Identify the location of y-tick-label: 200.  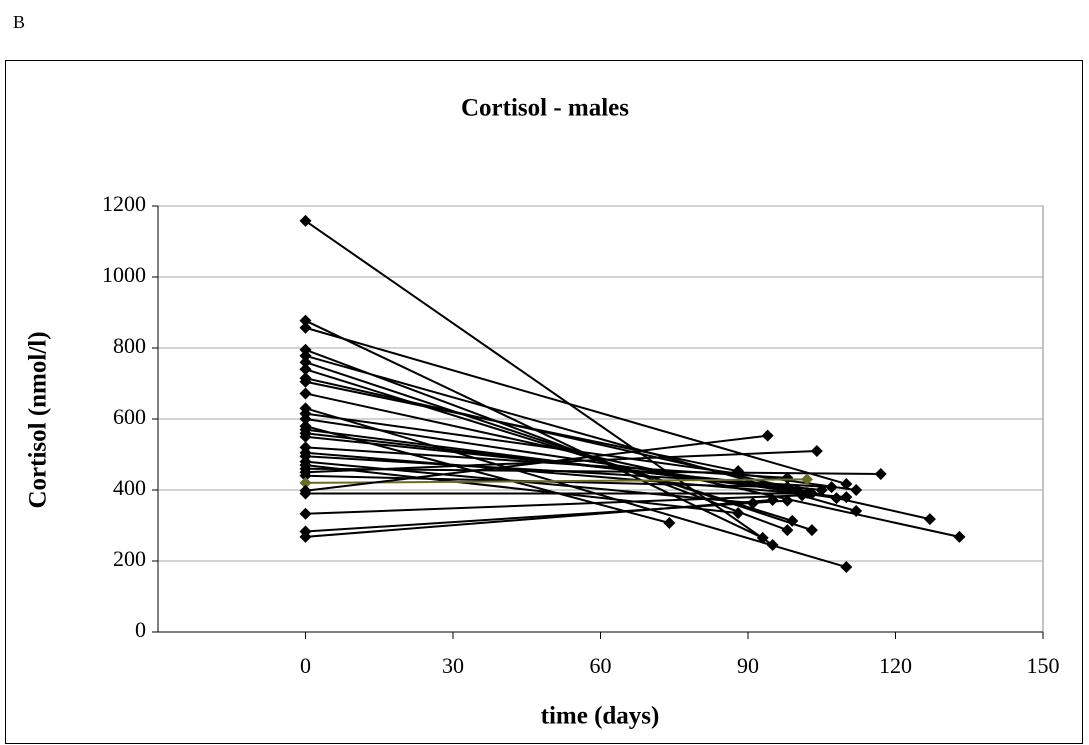
(129, 558).